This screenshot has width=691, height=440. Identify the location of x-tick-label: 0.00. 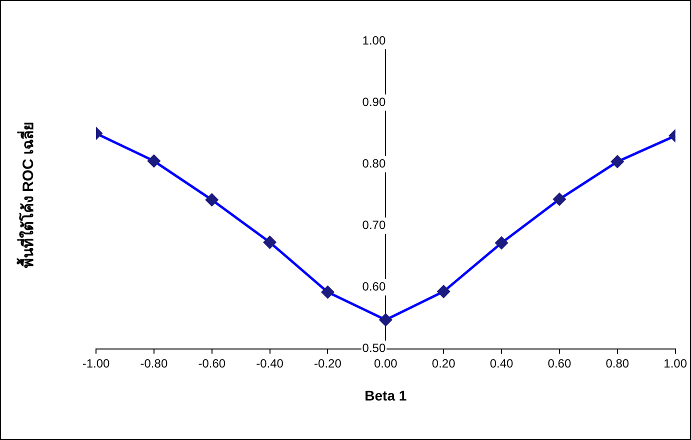
(386, 363).